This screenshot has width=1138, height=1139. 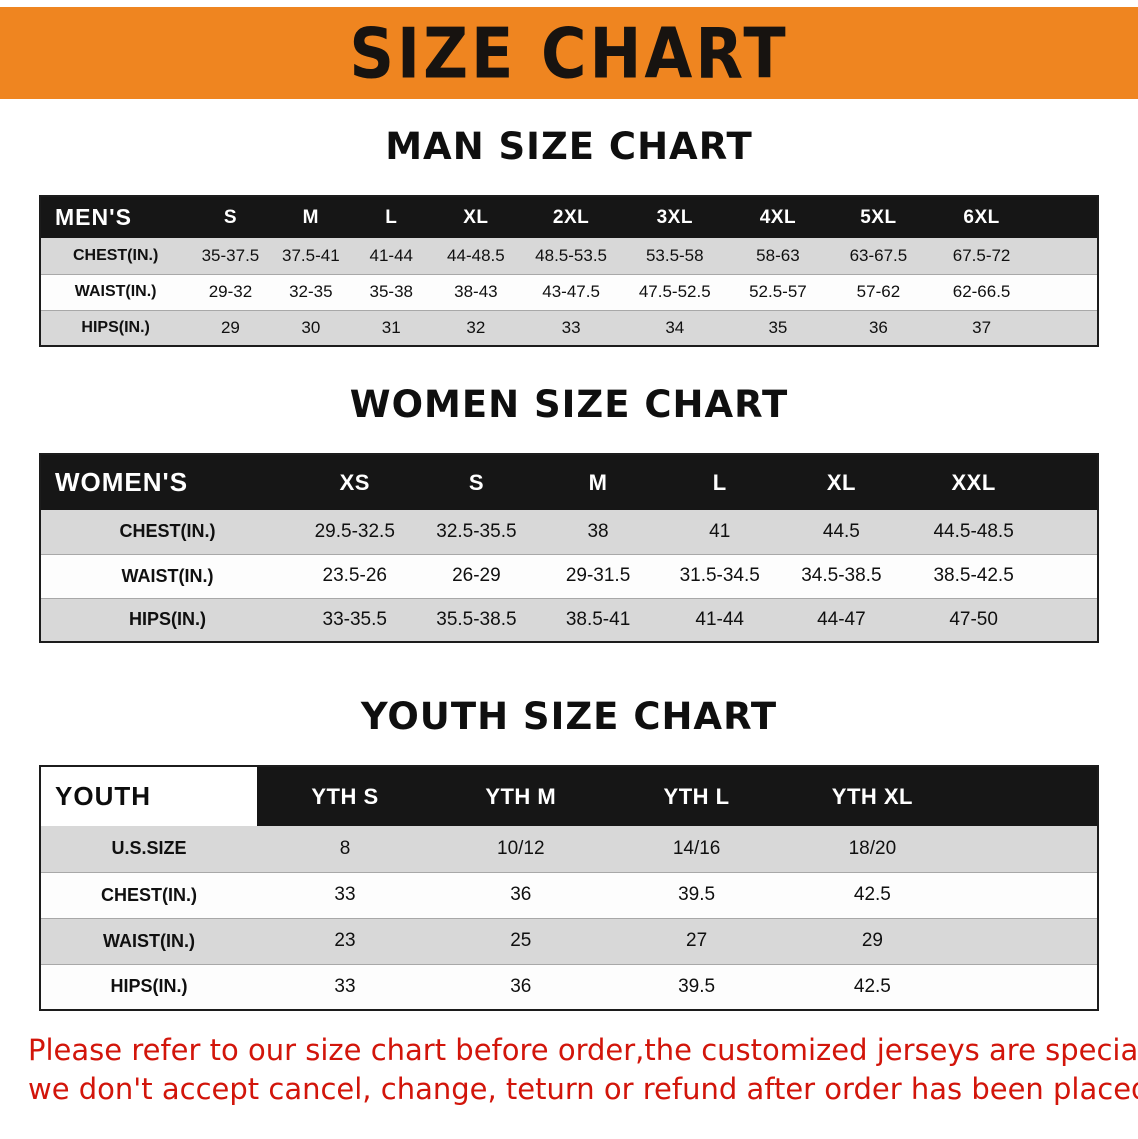 What do you see at coordinates (569, 941) in the screenshot?
I see `table-row: WAIST(IN.) 23 25 27 29` at bounding box center [569, 941].